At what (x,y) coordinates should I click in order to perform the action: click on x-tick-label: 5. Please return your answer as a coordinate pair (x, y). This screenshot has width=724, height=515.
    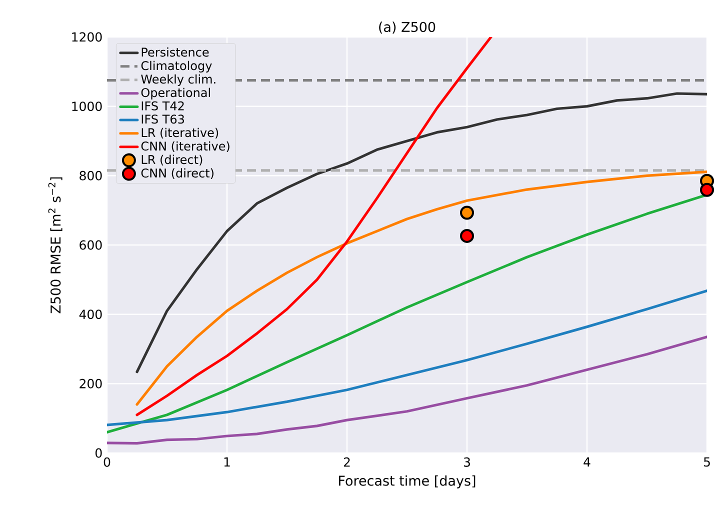
    Looking at the image, I should click on (707, 462).